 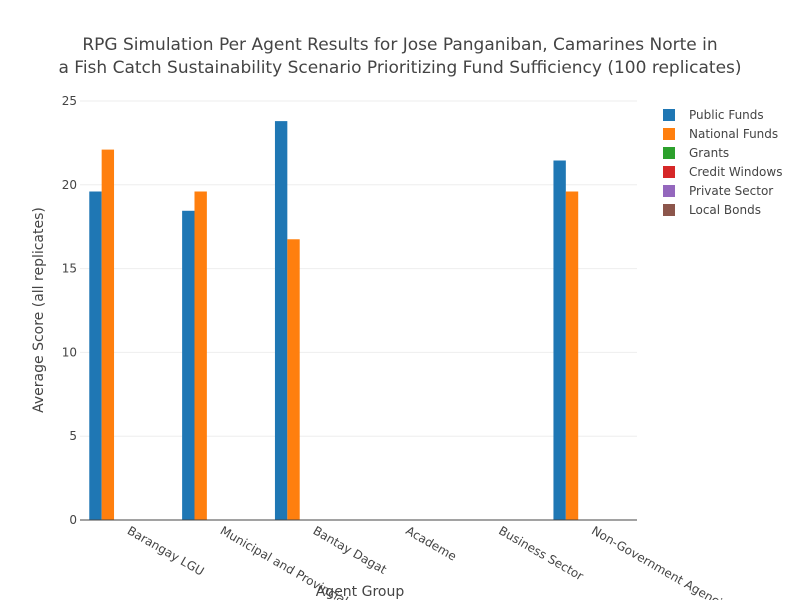 I want to click on y-tick-label: 0, so click(x=73, y=520).